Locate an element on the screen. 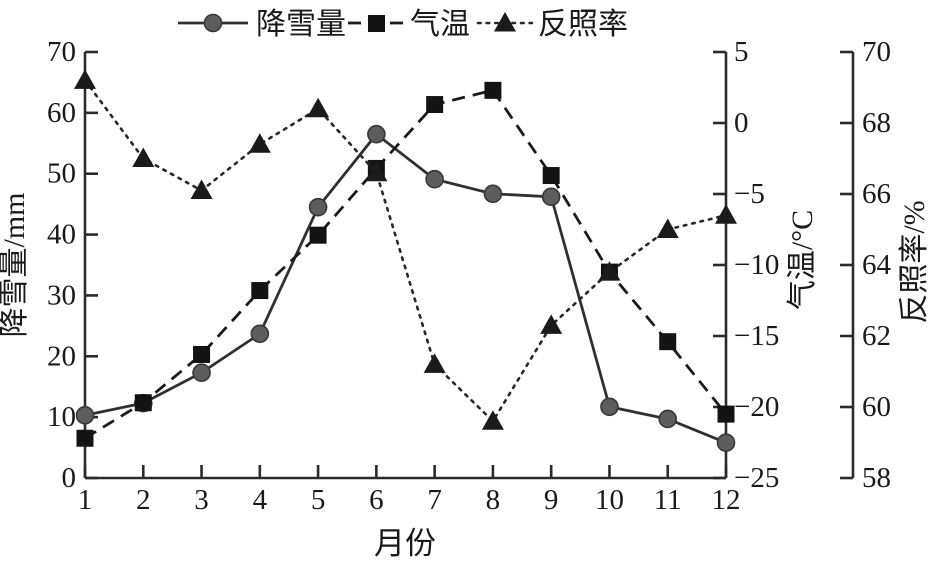  x-axis-tick-label: 8 is located at coordinates (493, 500).